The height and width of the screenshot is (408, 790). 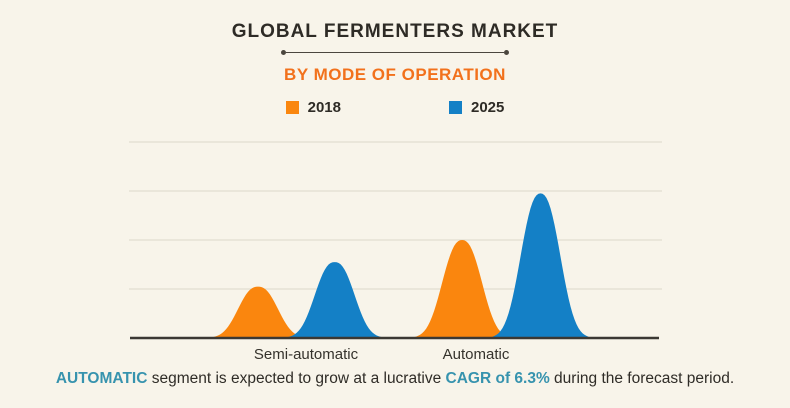 I want to click on divider-dot-right, so click(x=506, y=52).